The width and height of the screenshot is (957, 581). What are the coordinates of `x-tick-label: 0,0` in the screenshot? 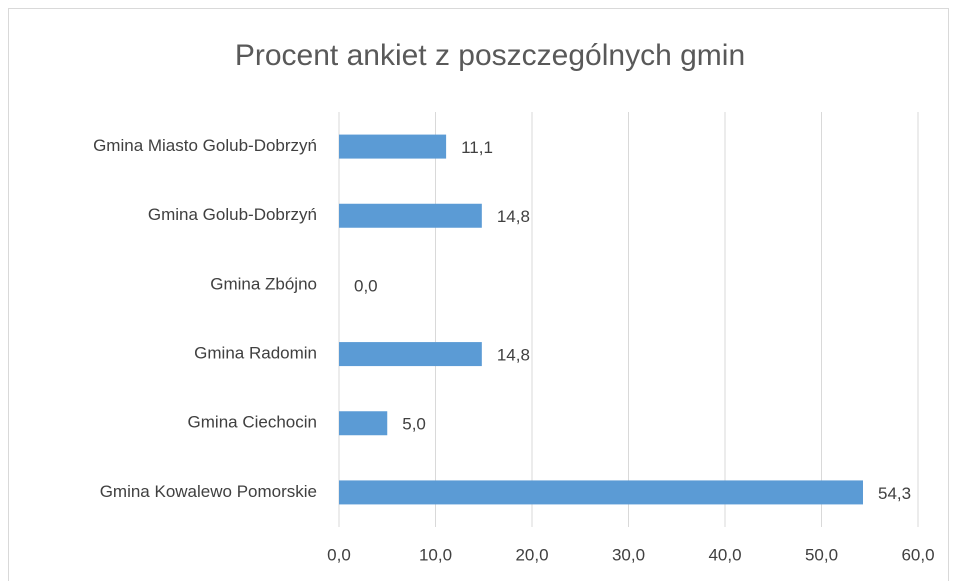 It's located at (339, 554).